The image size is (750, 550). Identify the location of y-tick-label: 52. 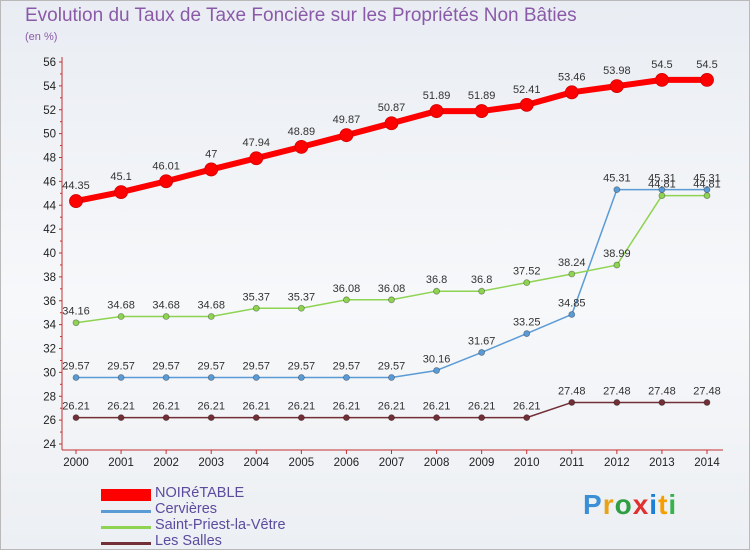
(49, 111).